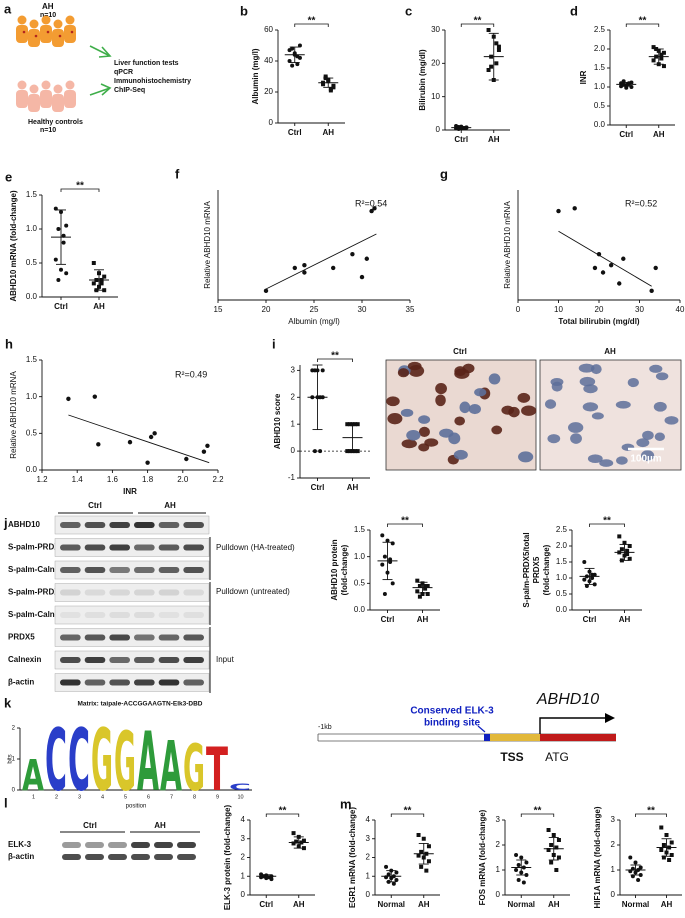 This screenshot has height=918, width=685. What do you see at coordinates (79, 797) in the screenshot?
I see `position-label: 3` at bounding box center [79, 797].